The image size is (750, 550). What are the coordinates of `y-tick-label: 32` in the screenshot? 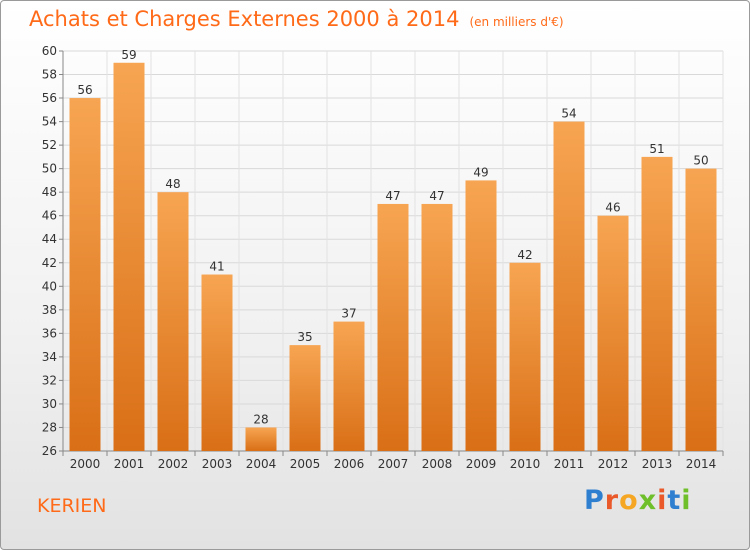 It's located at (49, 380).